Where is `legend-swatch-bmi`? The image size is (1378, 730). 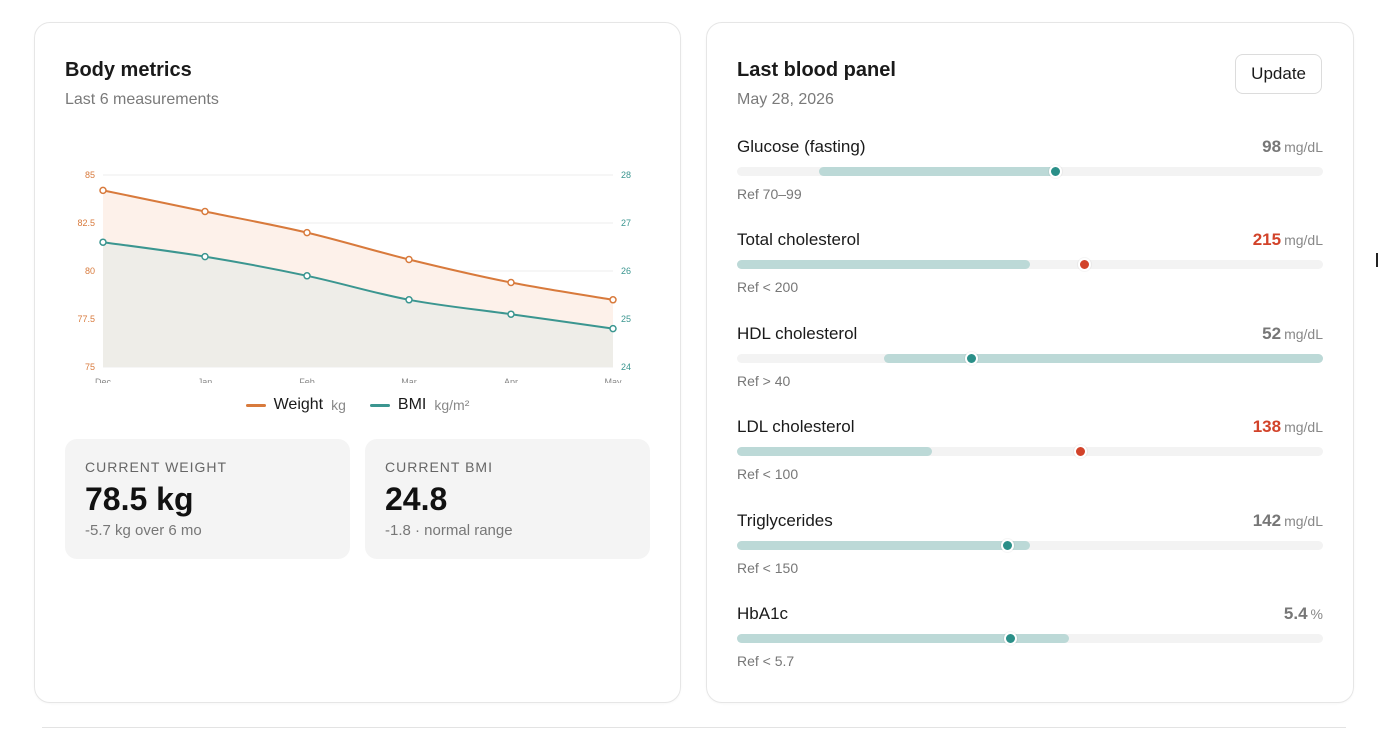
legend-swatch-bmi is located at coordinates (379, 405).